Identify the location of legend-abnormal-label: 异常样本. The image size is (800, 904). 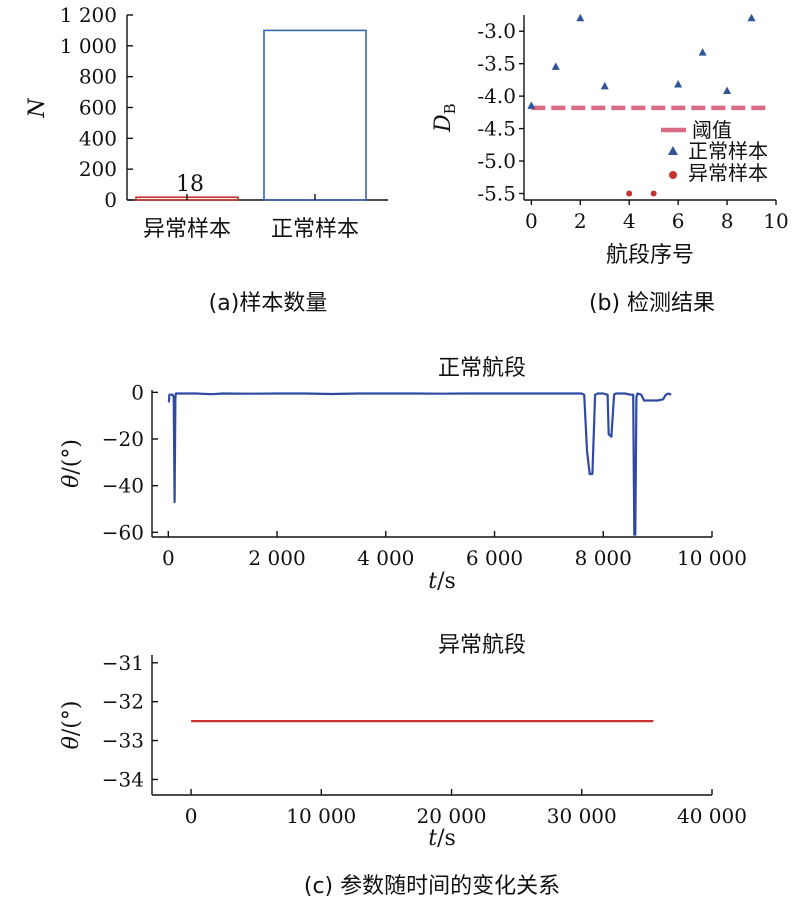
(728, 173).